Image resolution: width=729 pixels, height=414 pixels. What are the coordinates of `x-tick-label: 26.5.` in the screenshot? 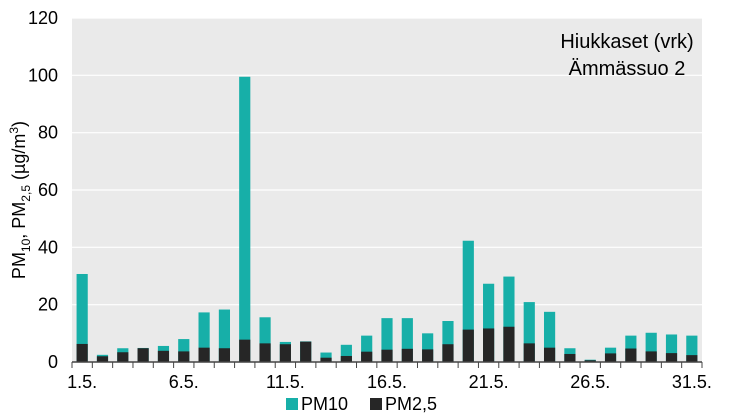 It's located at (590, 382).